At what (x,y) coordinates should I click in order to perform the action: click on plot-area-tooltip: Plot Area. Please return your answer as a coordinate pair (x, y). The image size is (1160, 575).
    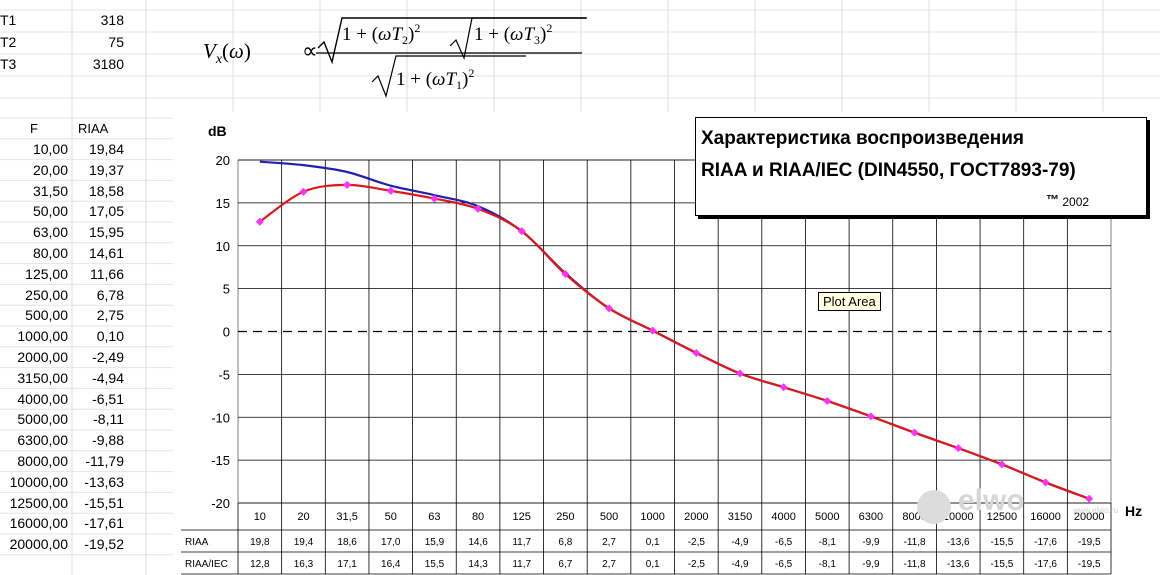
    Looking at the image, I should click on (849, 301).